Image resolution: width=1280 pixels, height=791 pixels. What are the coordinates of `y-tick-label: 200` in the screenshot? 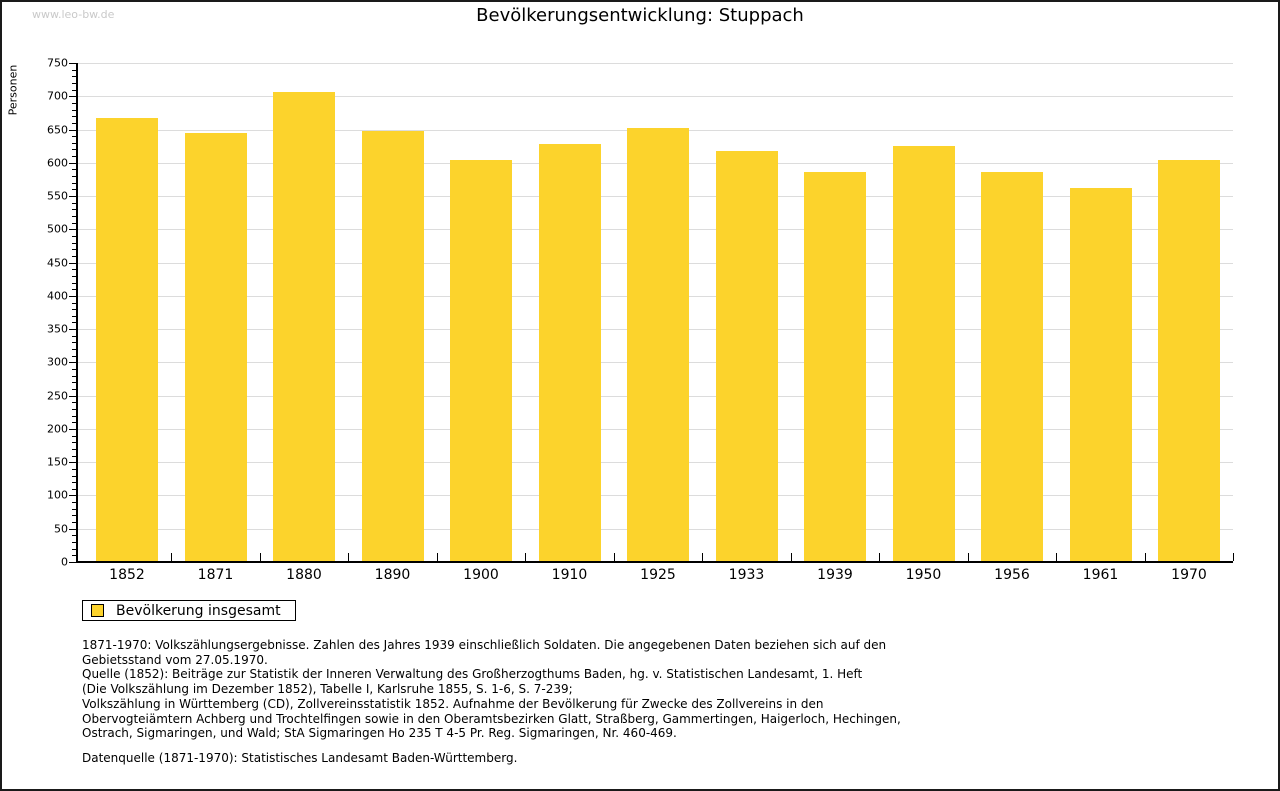 It's located at (57, 429).